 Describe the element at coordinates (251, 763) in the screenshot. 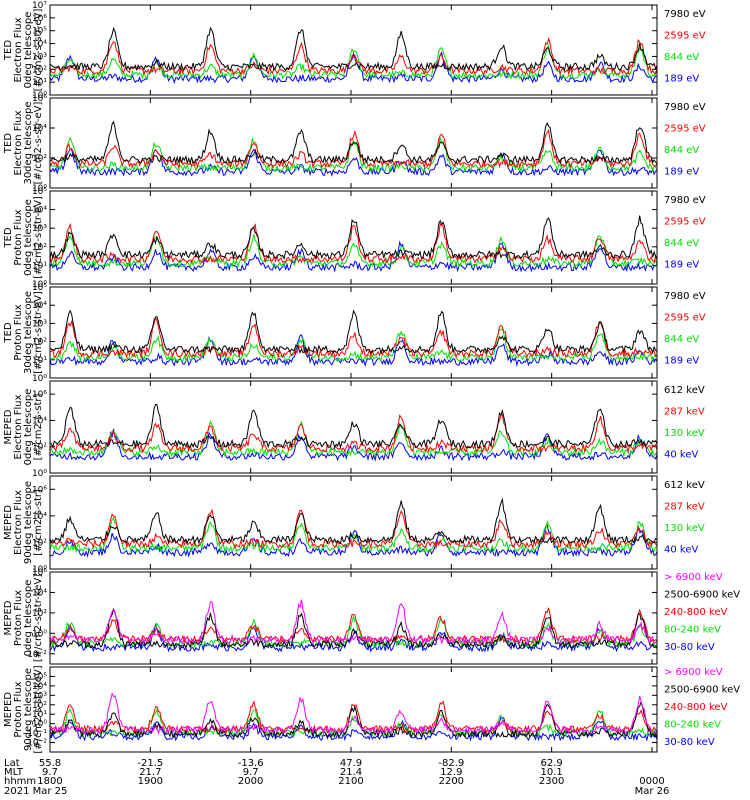

I see `footer-cell-lat: -13.6` at that location.